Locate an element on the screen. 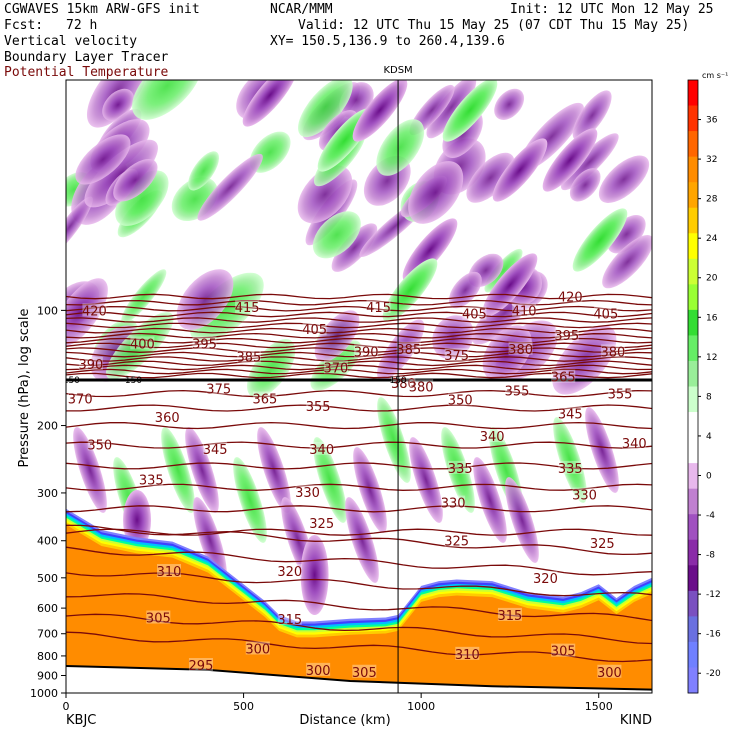 The image size is (740, 740). theta-label: 330 is located at coordinates (453, 504).